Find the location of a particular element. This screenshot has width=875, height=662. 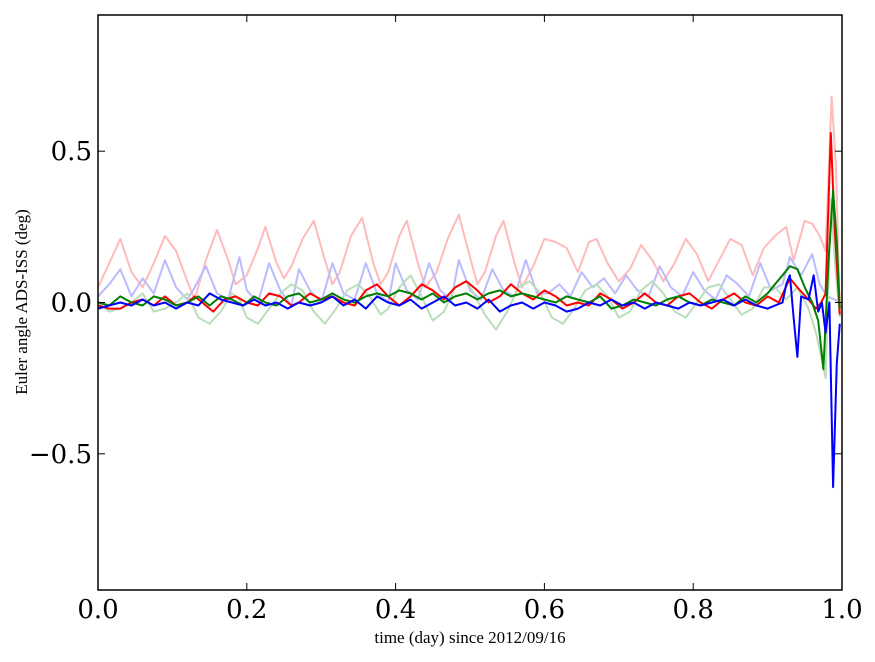

x-tick-label: 0.4 is located at coordinates (395, 610).